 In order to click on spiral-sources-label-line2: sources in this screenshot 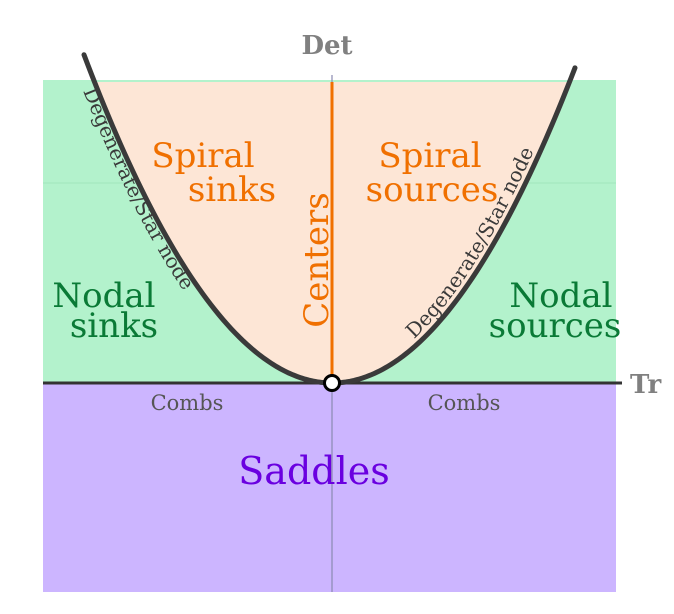, I will do `click(432, 190)`.